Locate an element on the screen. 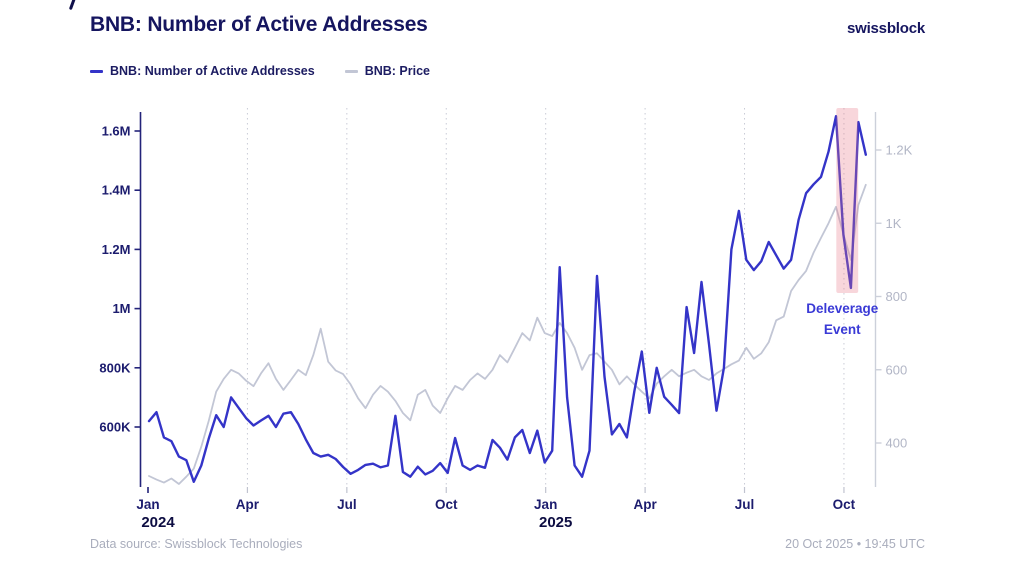 The height and width of the screenshot is (576, 1024). left-axis-label: 1M is located at coordinates (121, 308).